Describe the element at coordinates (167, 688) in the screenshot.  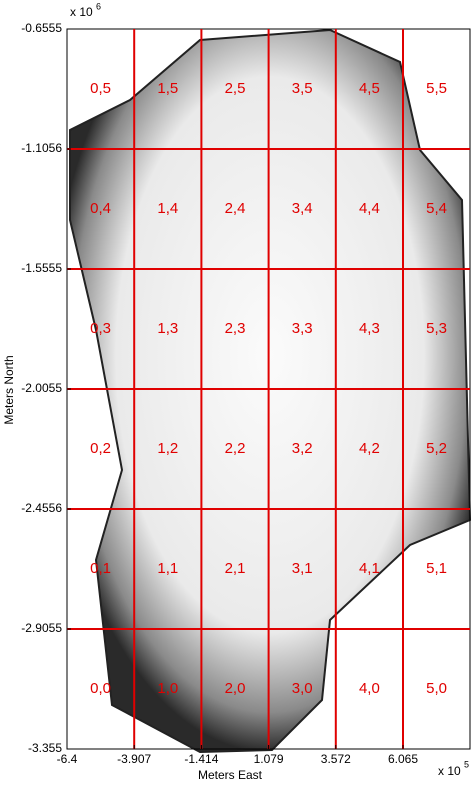
I see `tile-label: 1,0` at that location.